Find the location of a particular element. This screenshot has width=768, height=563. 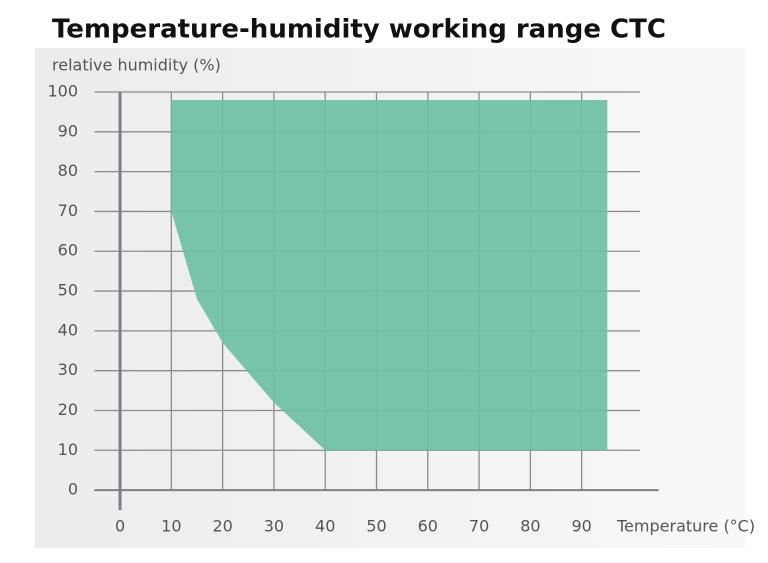

x-axis-label: Temperature (°C) is located at coordinates (685, 526).